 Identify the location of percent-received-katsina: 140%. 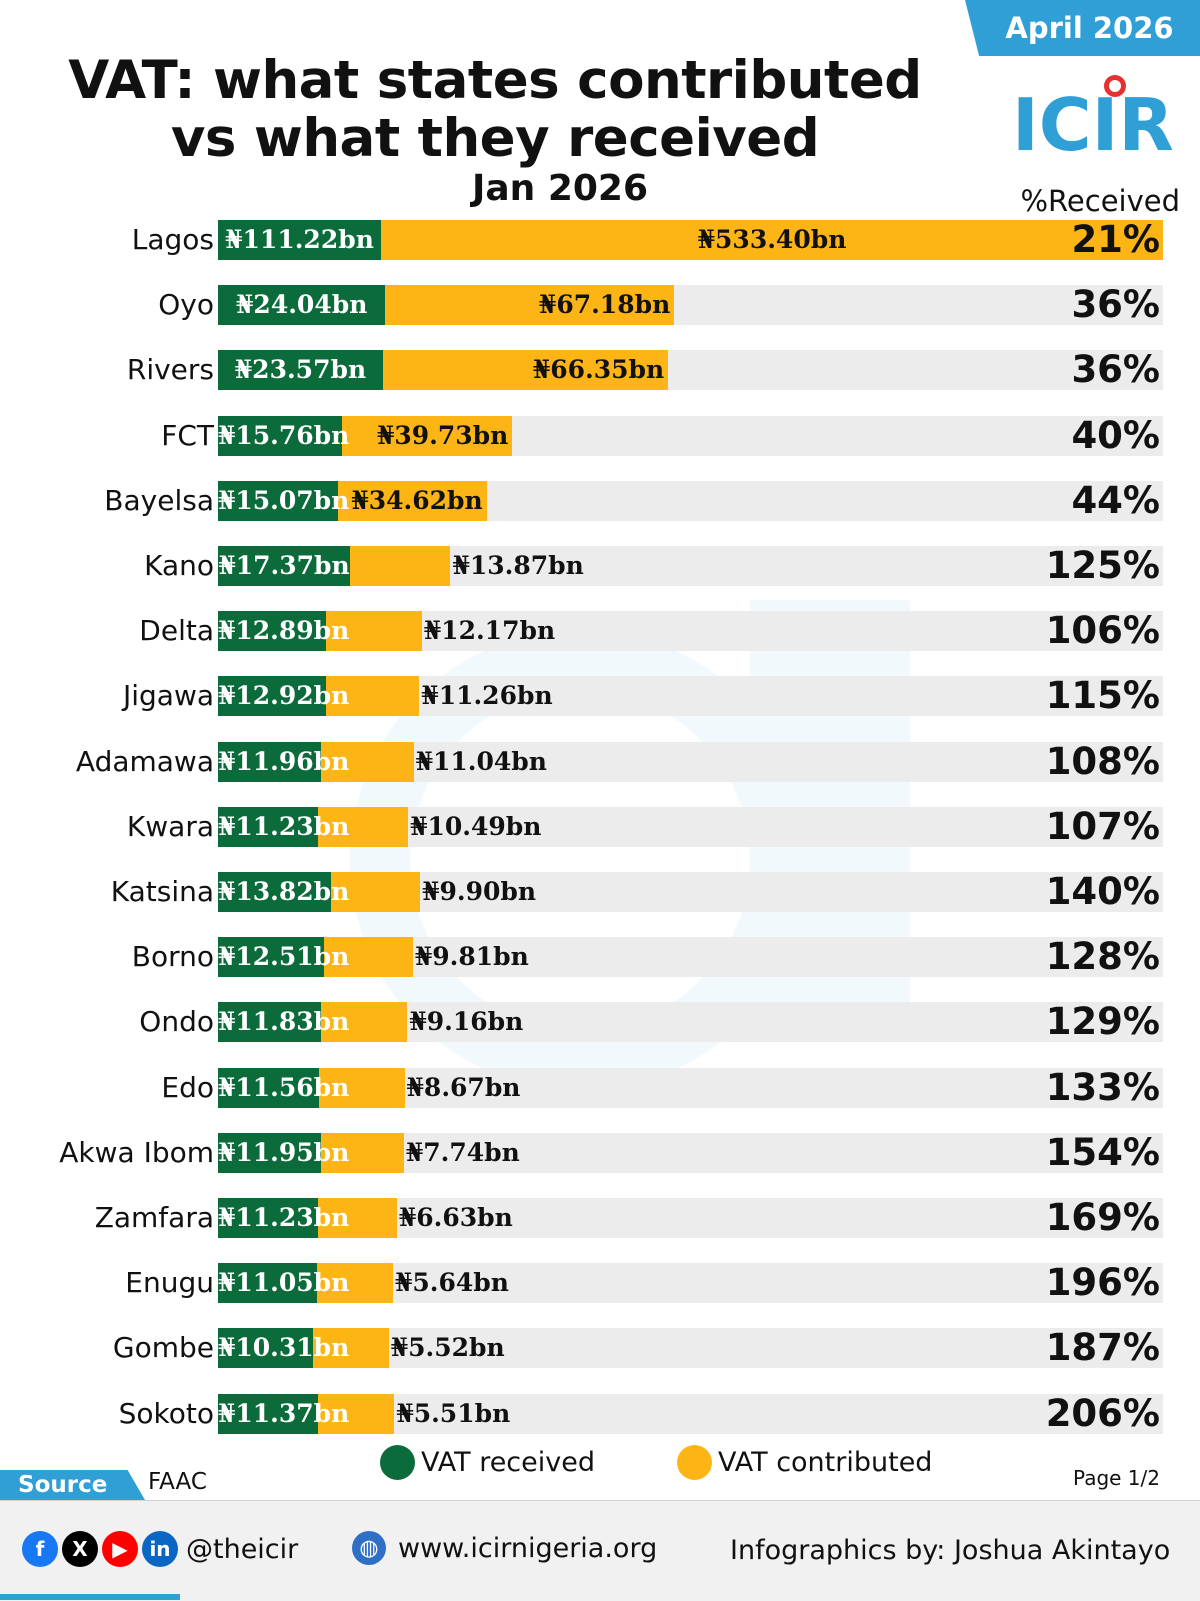
(1102, 891).